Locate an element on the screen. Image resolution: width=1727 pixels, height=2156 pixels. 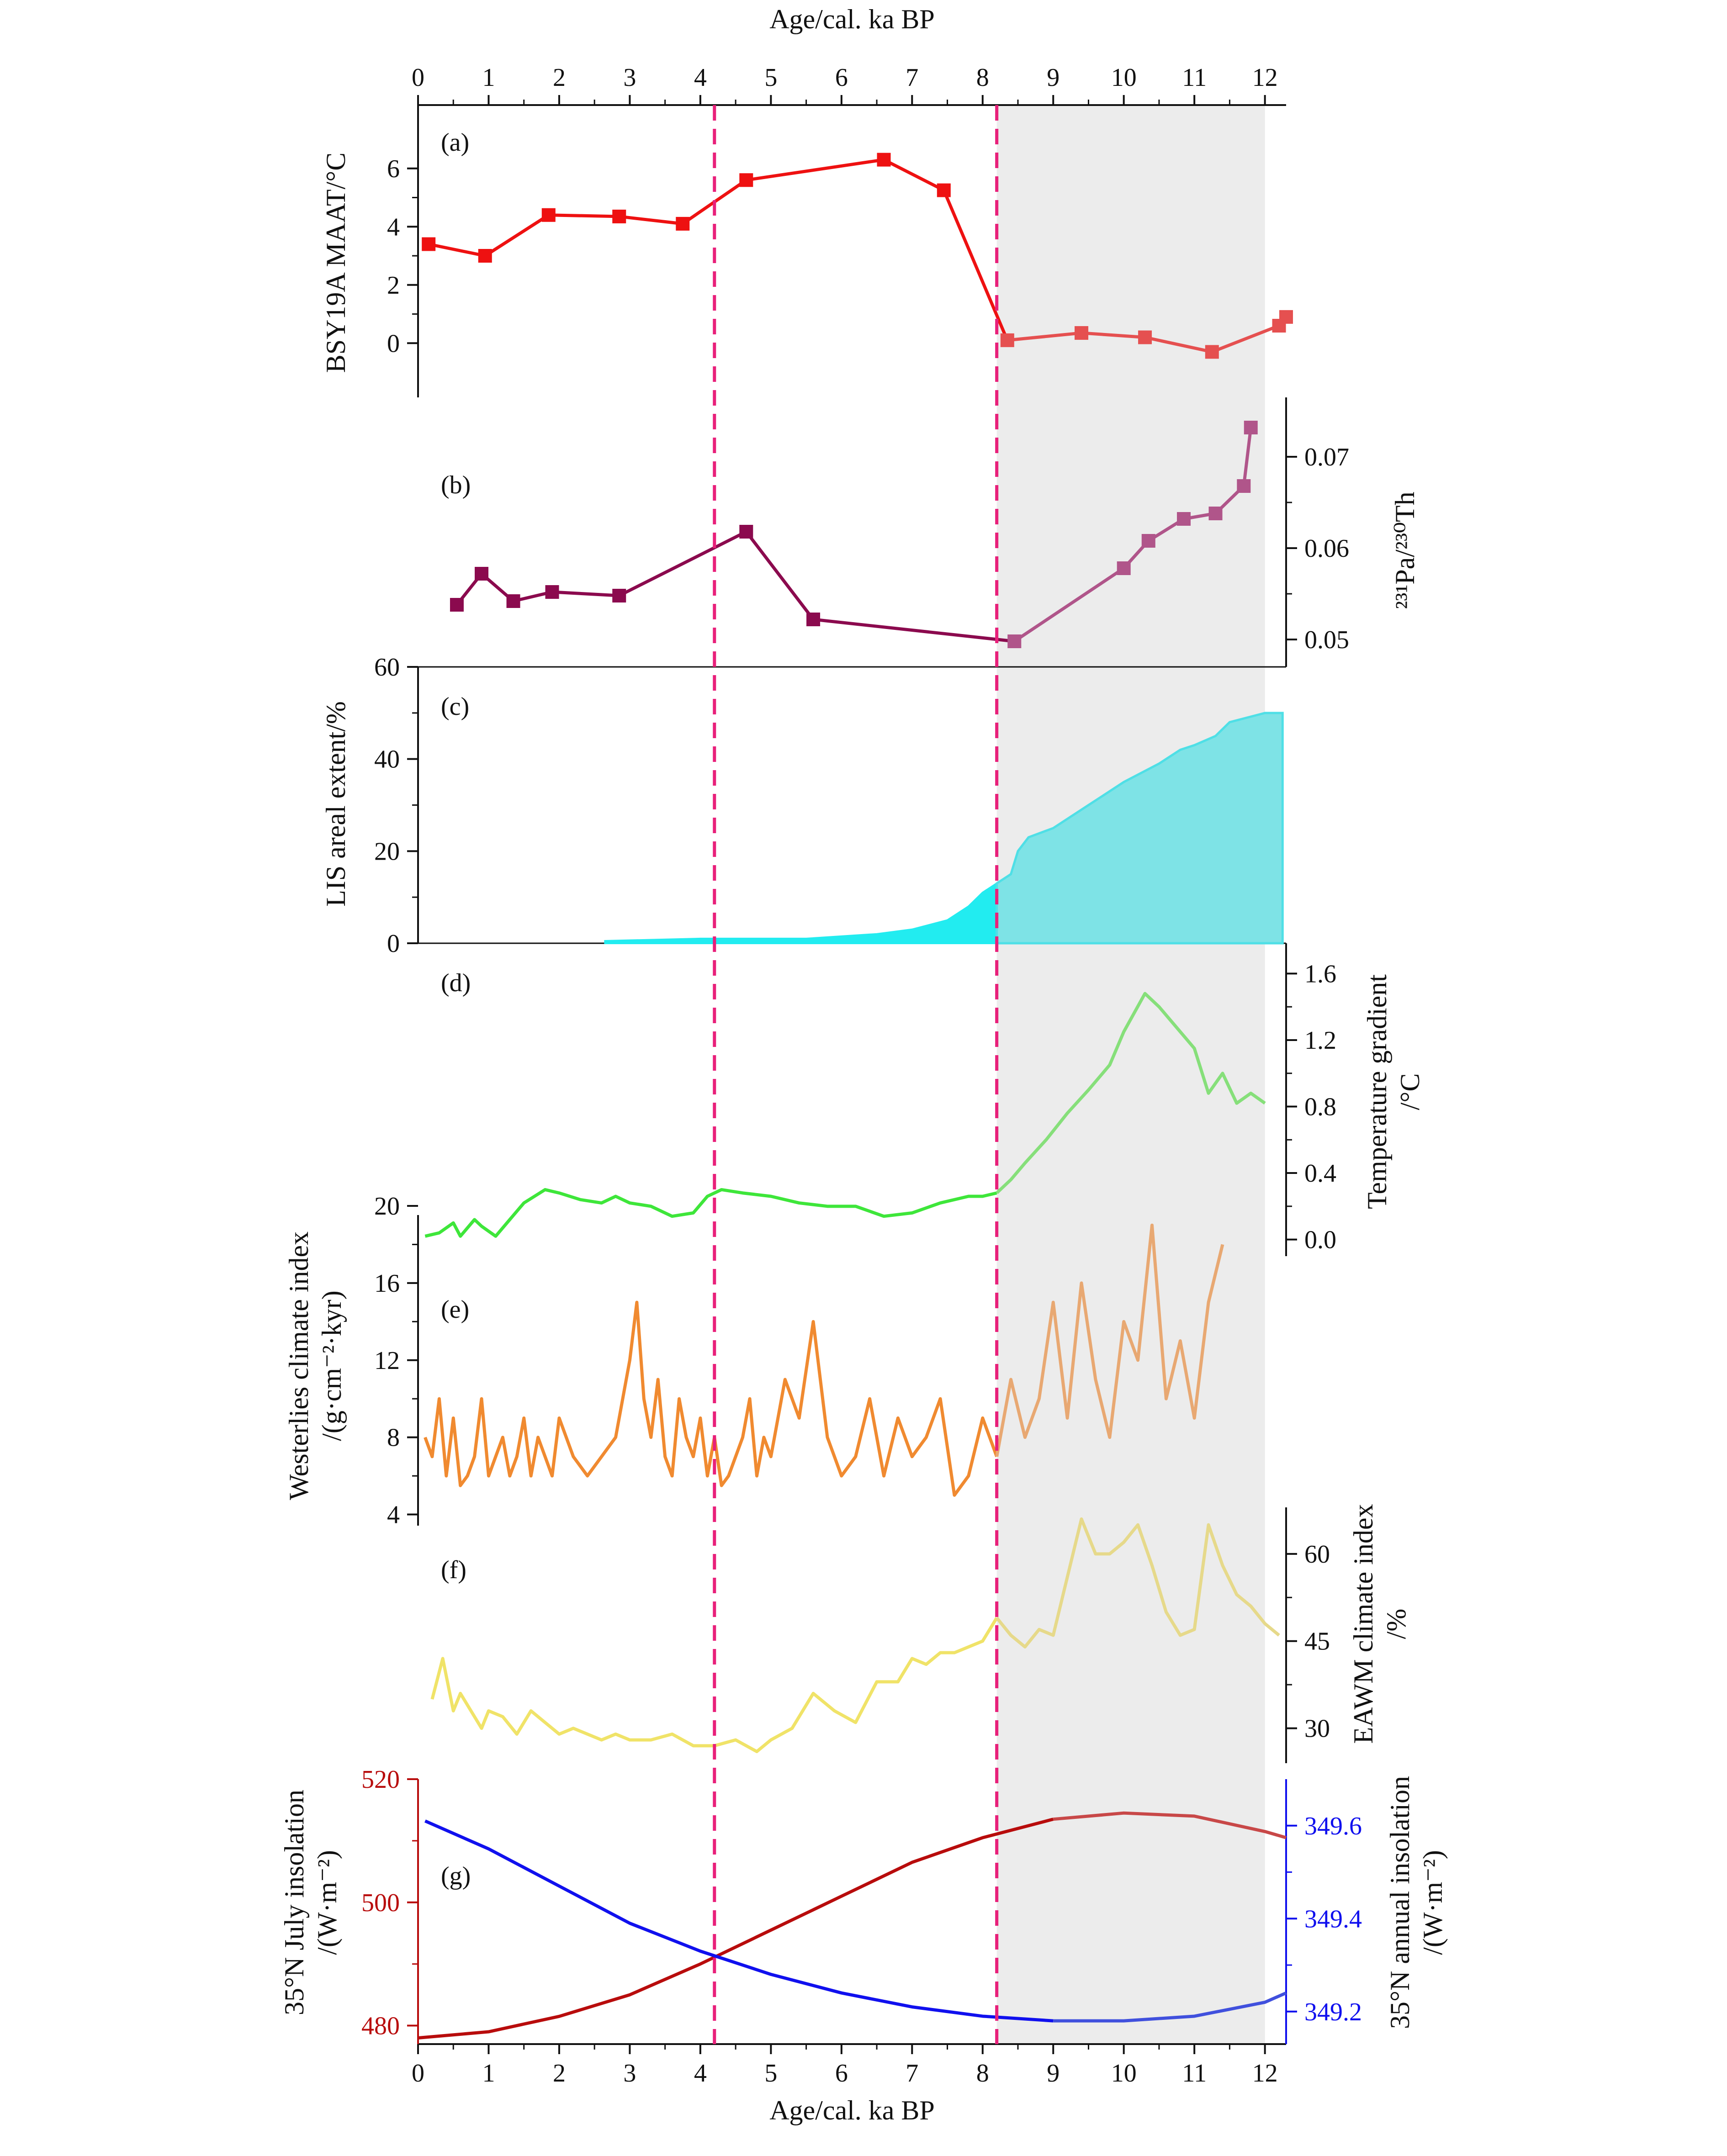
bottom-x-tick-label: 11 is located at coordinates (1194, 2073).